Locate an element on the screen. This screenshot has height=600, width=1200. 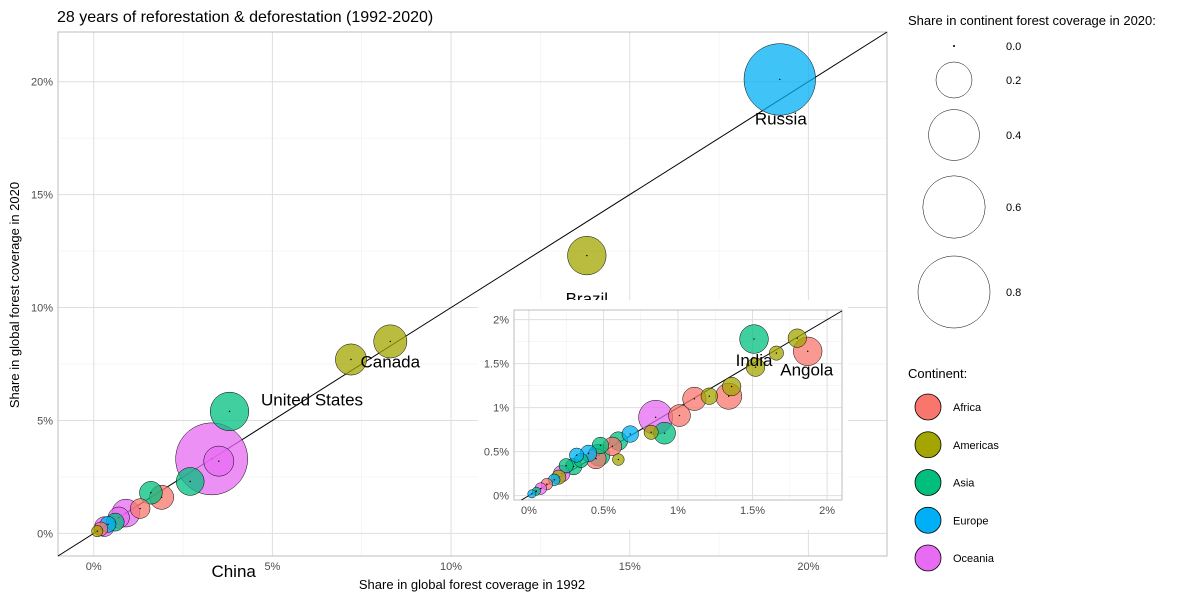
y-tick-label: 5% is located at coordinates (45, 421).